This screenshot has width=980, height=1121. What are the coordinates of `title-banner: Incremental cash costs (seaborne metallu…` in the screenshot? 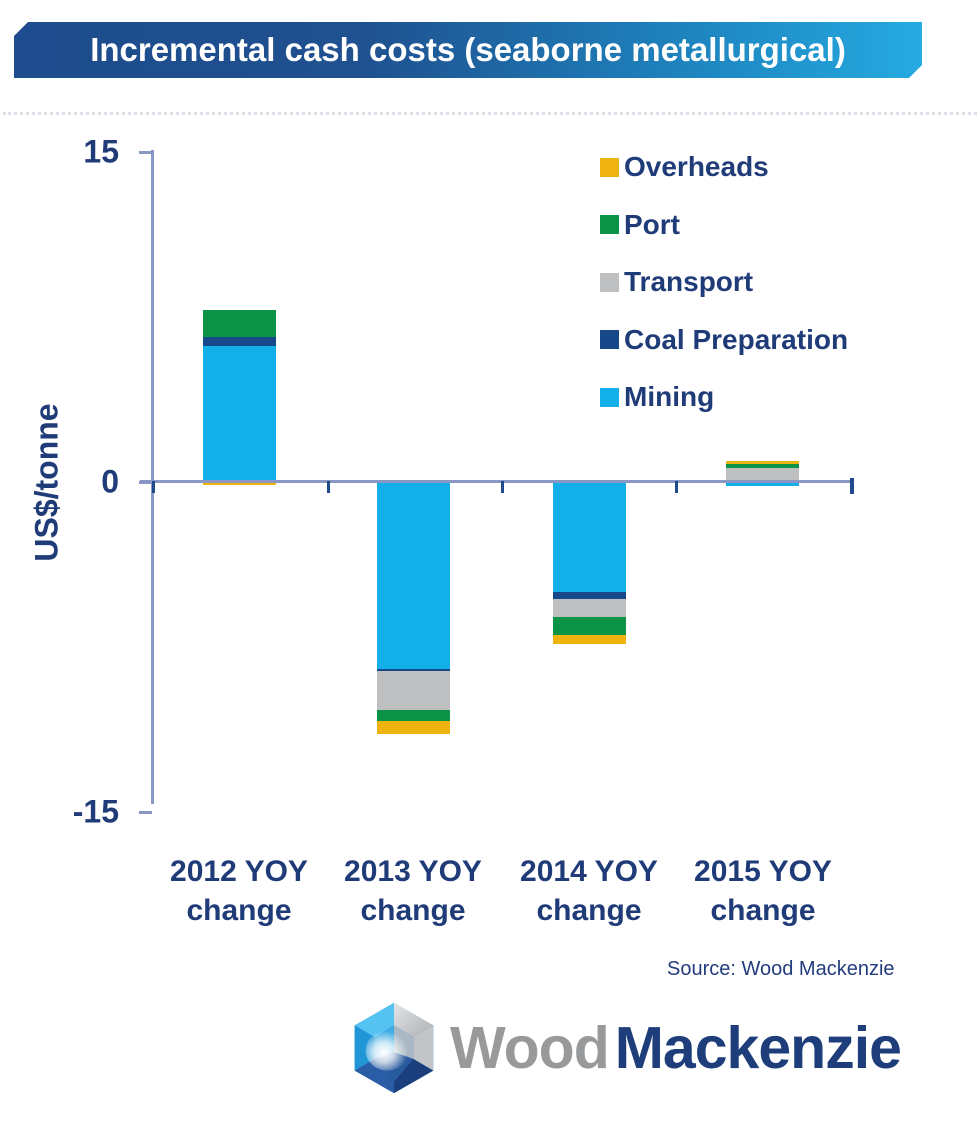 It's located at (468, 50).